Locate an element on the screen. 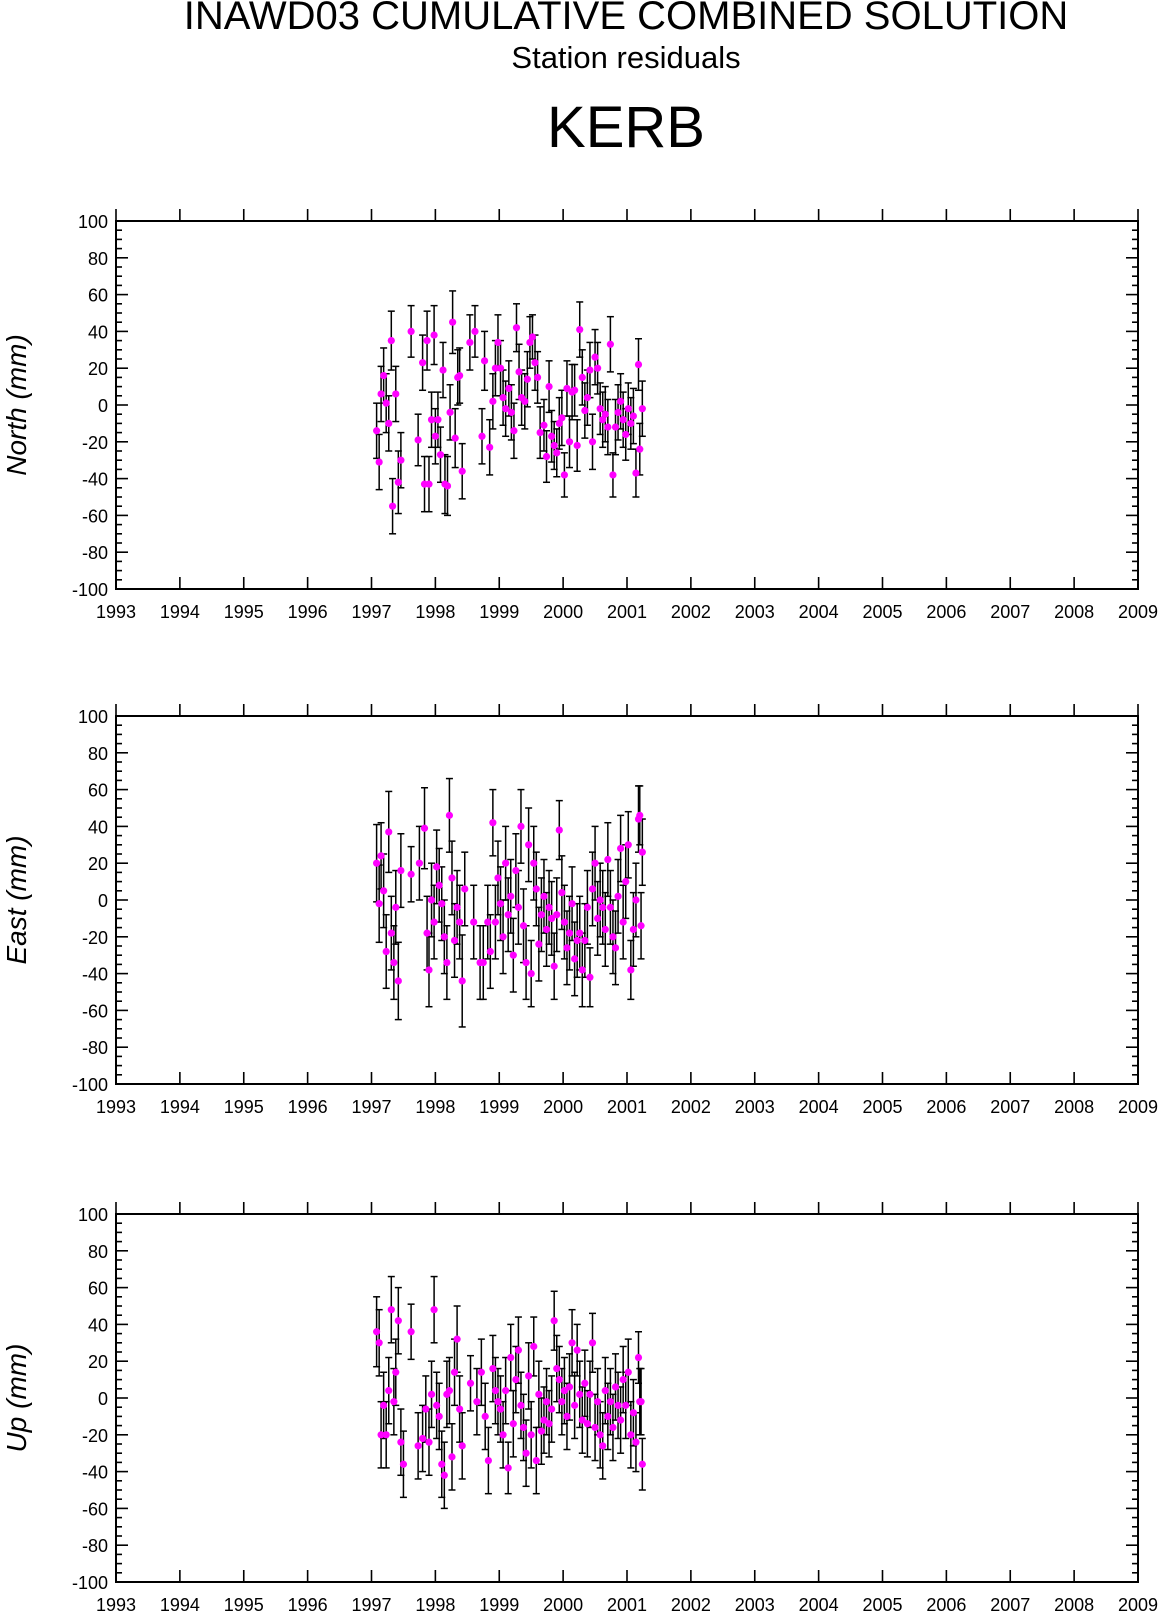  chart-title: INAWD03 CUMULATIVE COMBINED SOLUTION is located at coordinates (626, 19).